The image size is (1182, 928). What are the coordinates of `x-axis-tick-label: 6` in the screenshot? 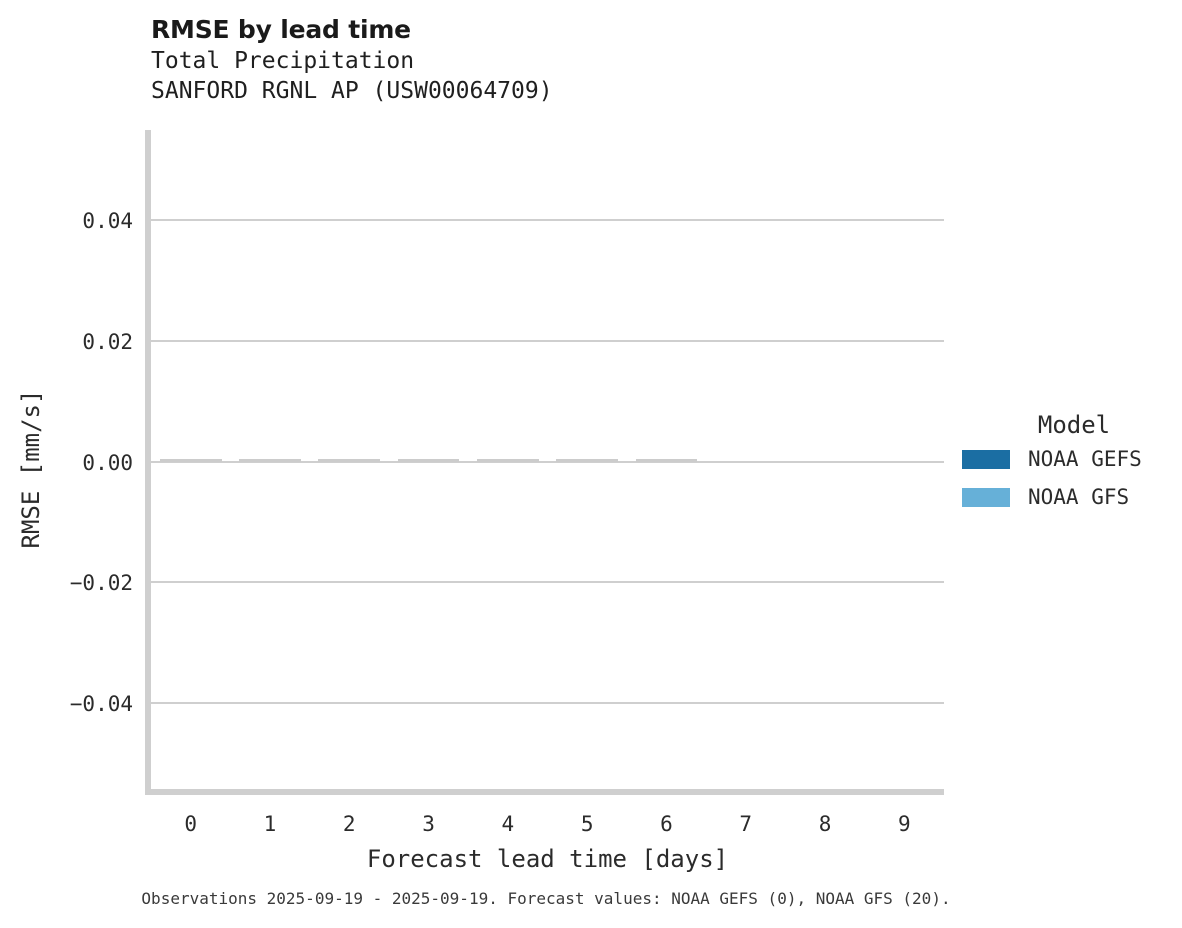 It's located at (666, 824).